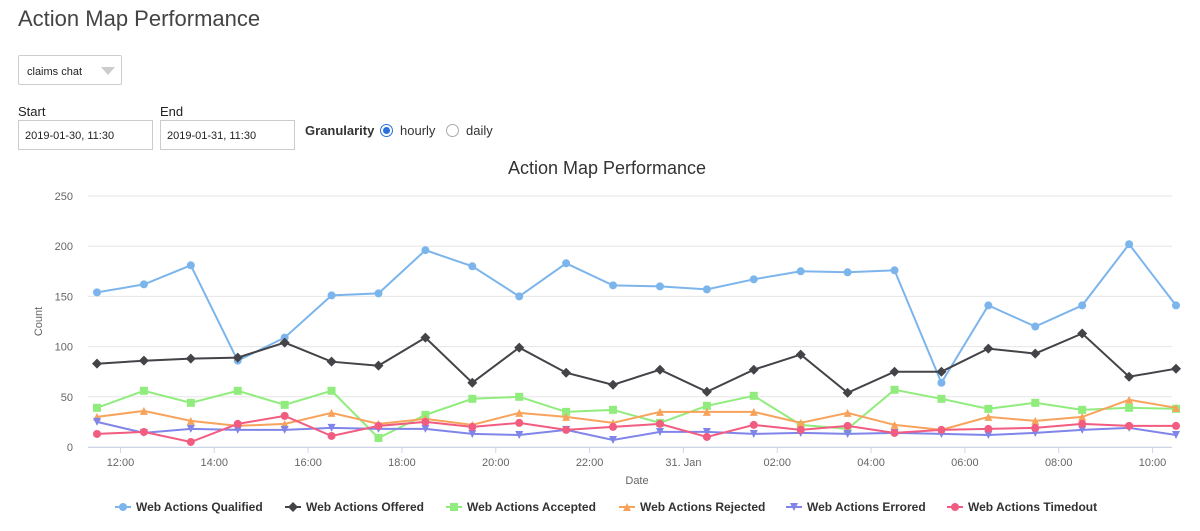 This screenshot has height=531, width=1200. I want to click on x-tick-label: 22:00, so click(590, 463).